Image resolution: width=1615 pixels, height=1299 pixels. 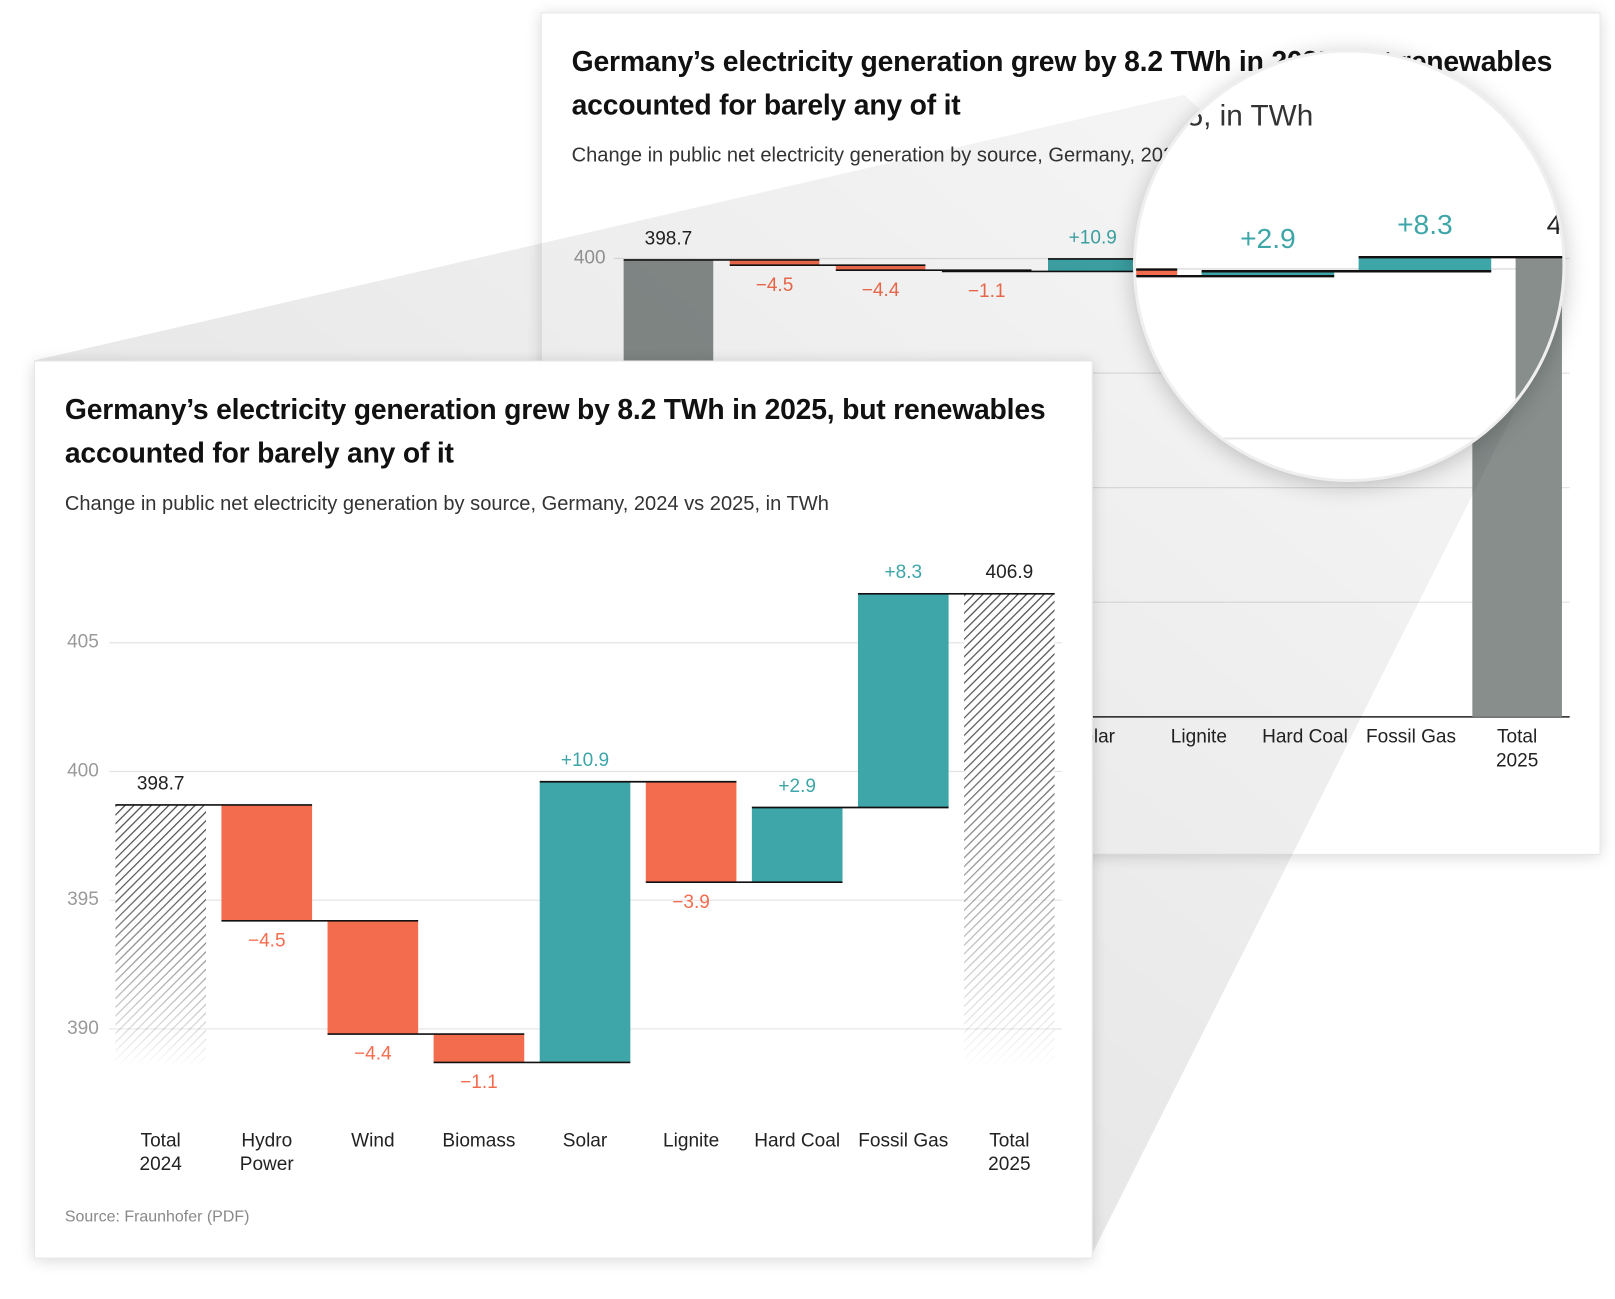 I want to click on x-tick-label: Wind, so click(x=373, y=1139).